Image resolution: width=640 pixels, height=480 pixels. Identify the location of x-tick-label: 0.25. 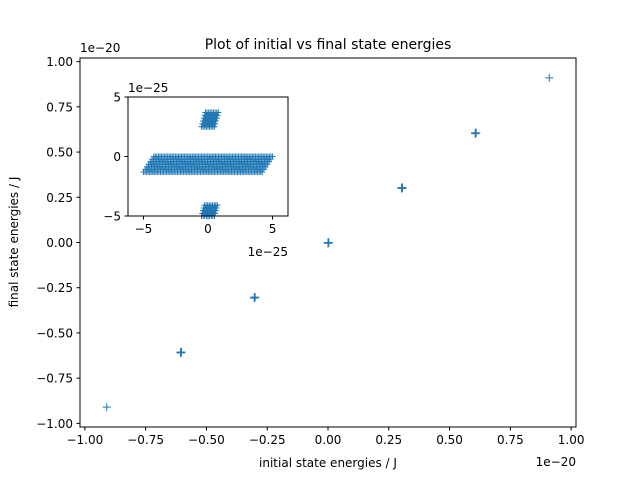
(388, 440).